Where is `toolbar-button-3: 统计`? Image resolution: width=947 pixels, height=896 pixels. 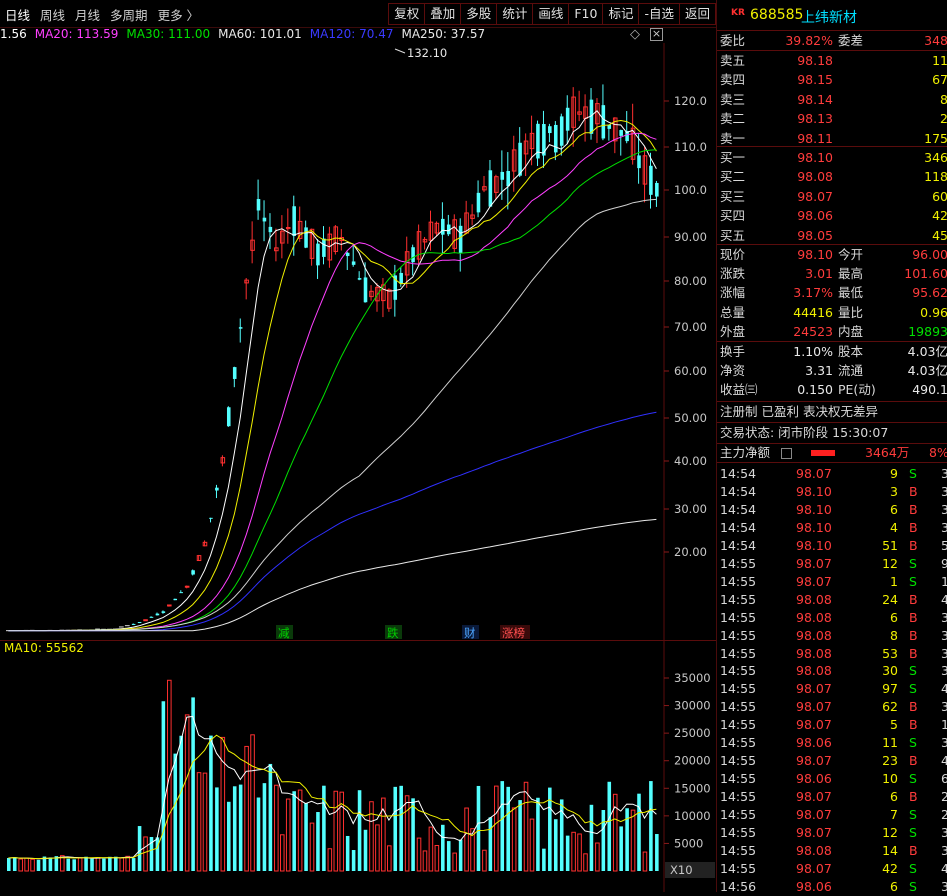
toolbar-button-3: 统计 is located at coordinates (515, 14).